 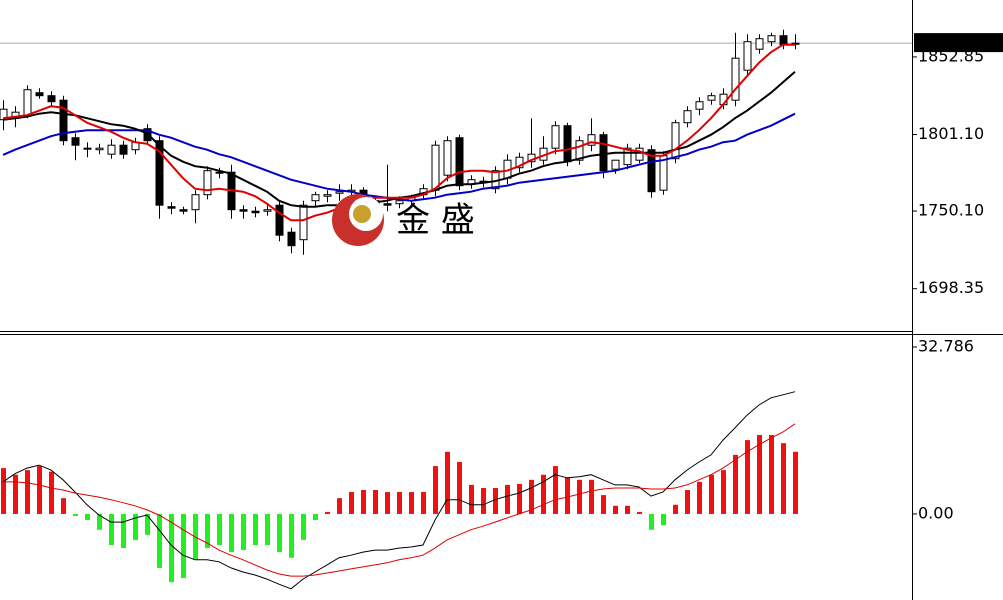 I want to click on logo, so click(x=362, y=214).